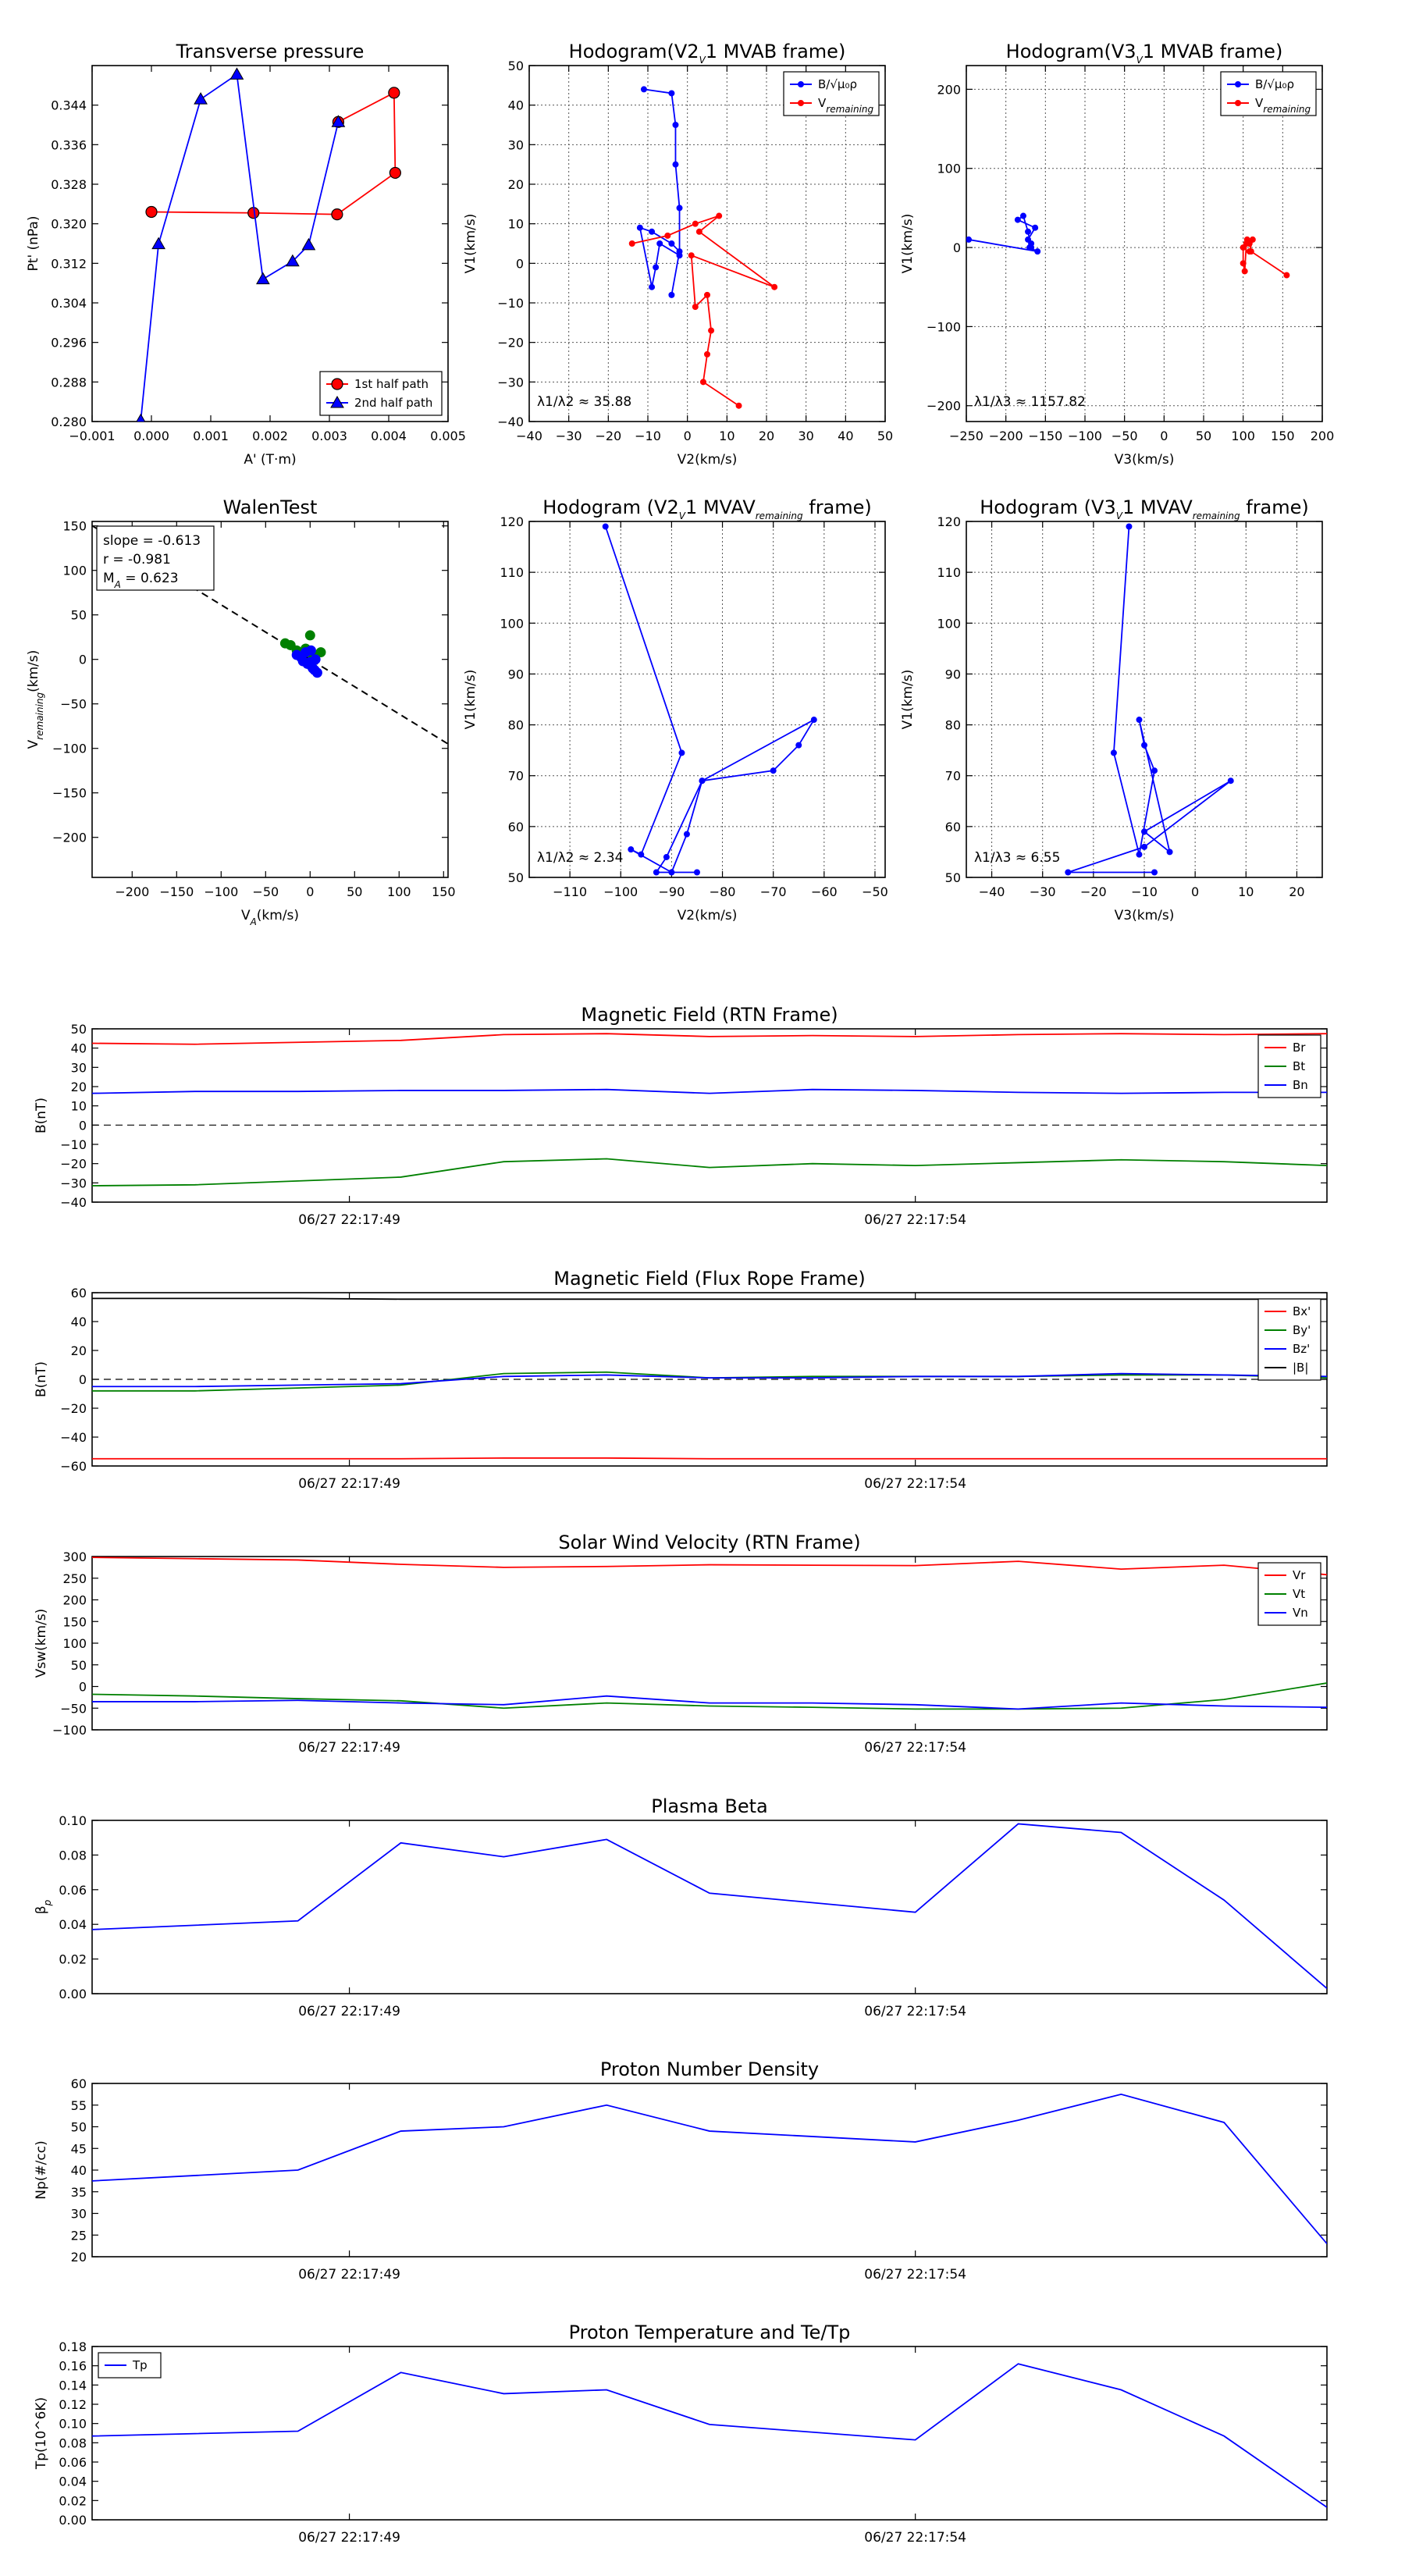  I want to click on y-tick-label: 0.08, so click(73, 1856).